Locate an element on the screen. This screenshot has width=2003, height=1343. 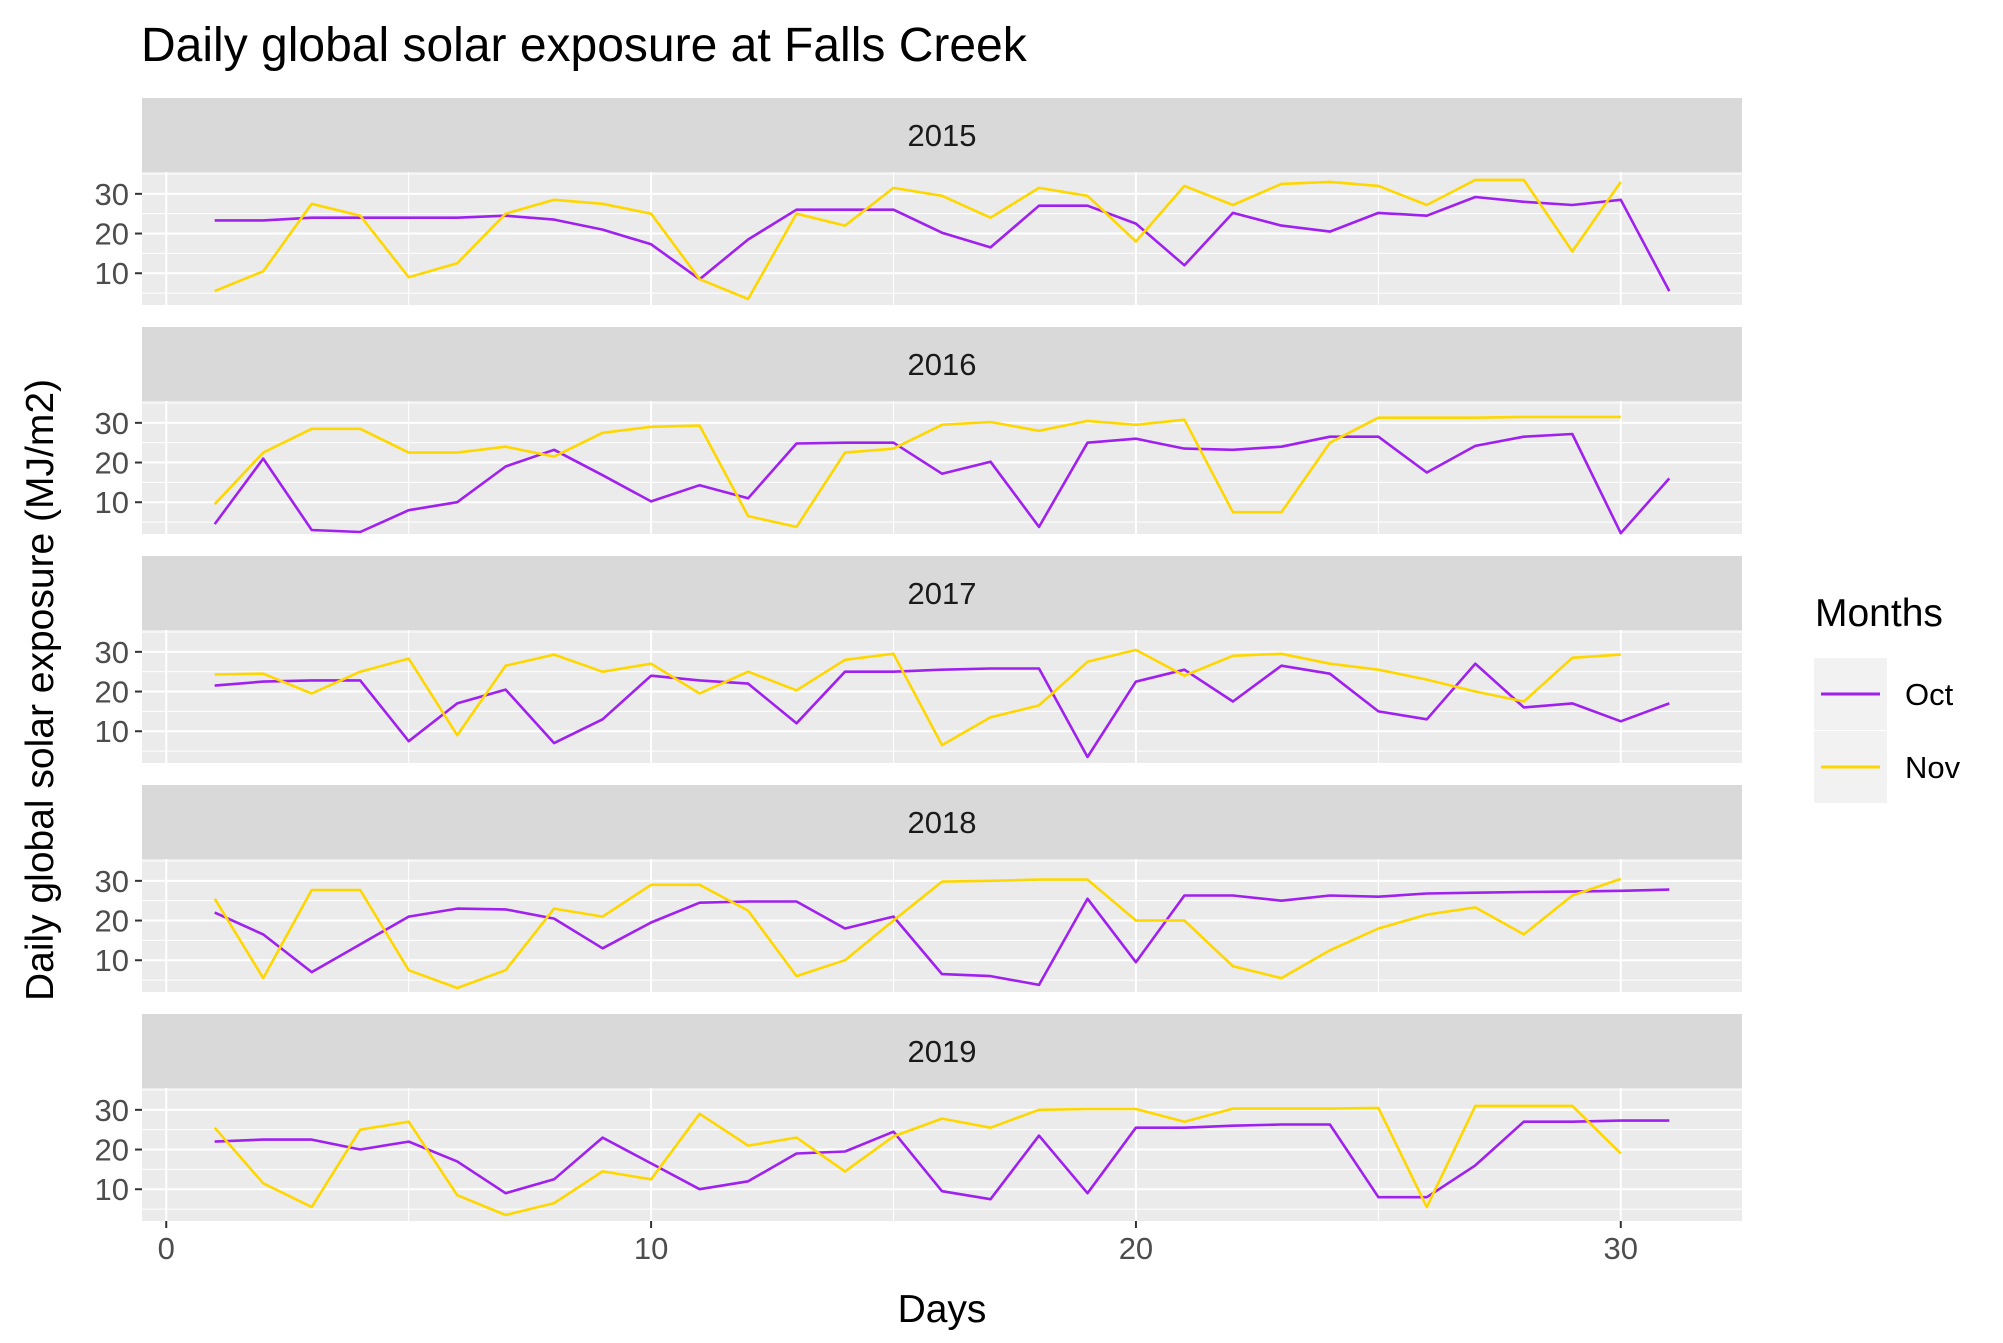
facet-panel-2018: 2018 10 20 30 is located at coordinates (918, 888).